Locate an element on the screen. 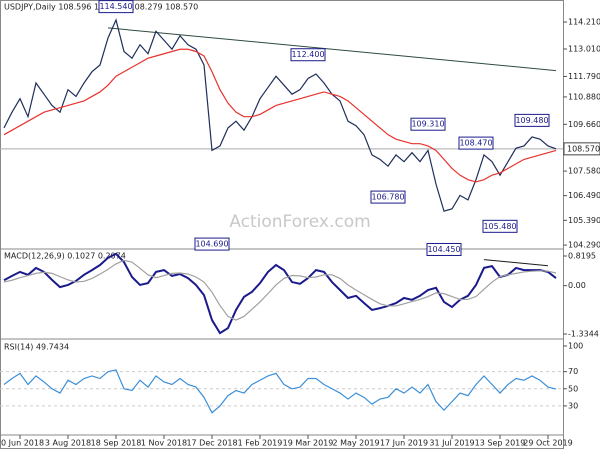  annotation-label: 108.470 is located at coordinates (475, 143).